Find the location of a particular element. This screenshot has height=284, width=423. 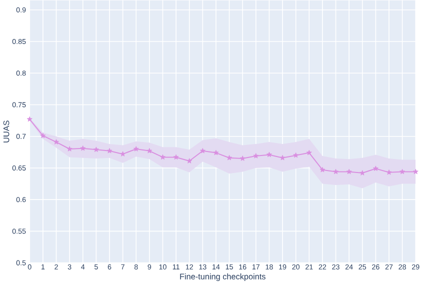

y-axis-title: UUAS is located at coordinates (6, 131).